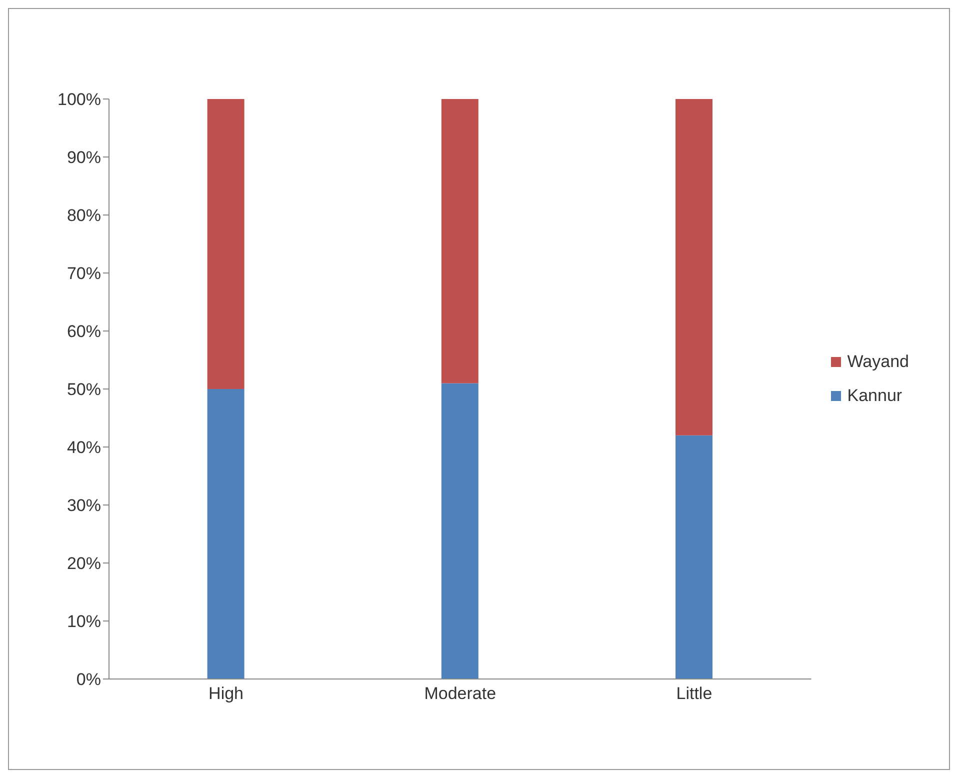  What do you see at coordinates (878, 362) in the screenshot?
I see `legend-label: Wayand` at bounding box center [878, 362].